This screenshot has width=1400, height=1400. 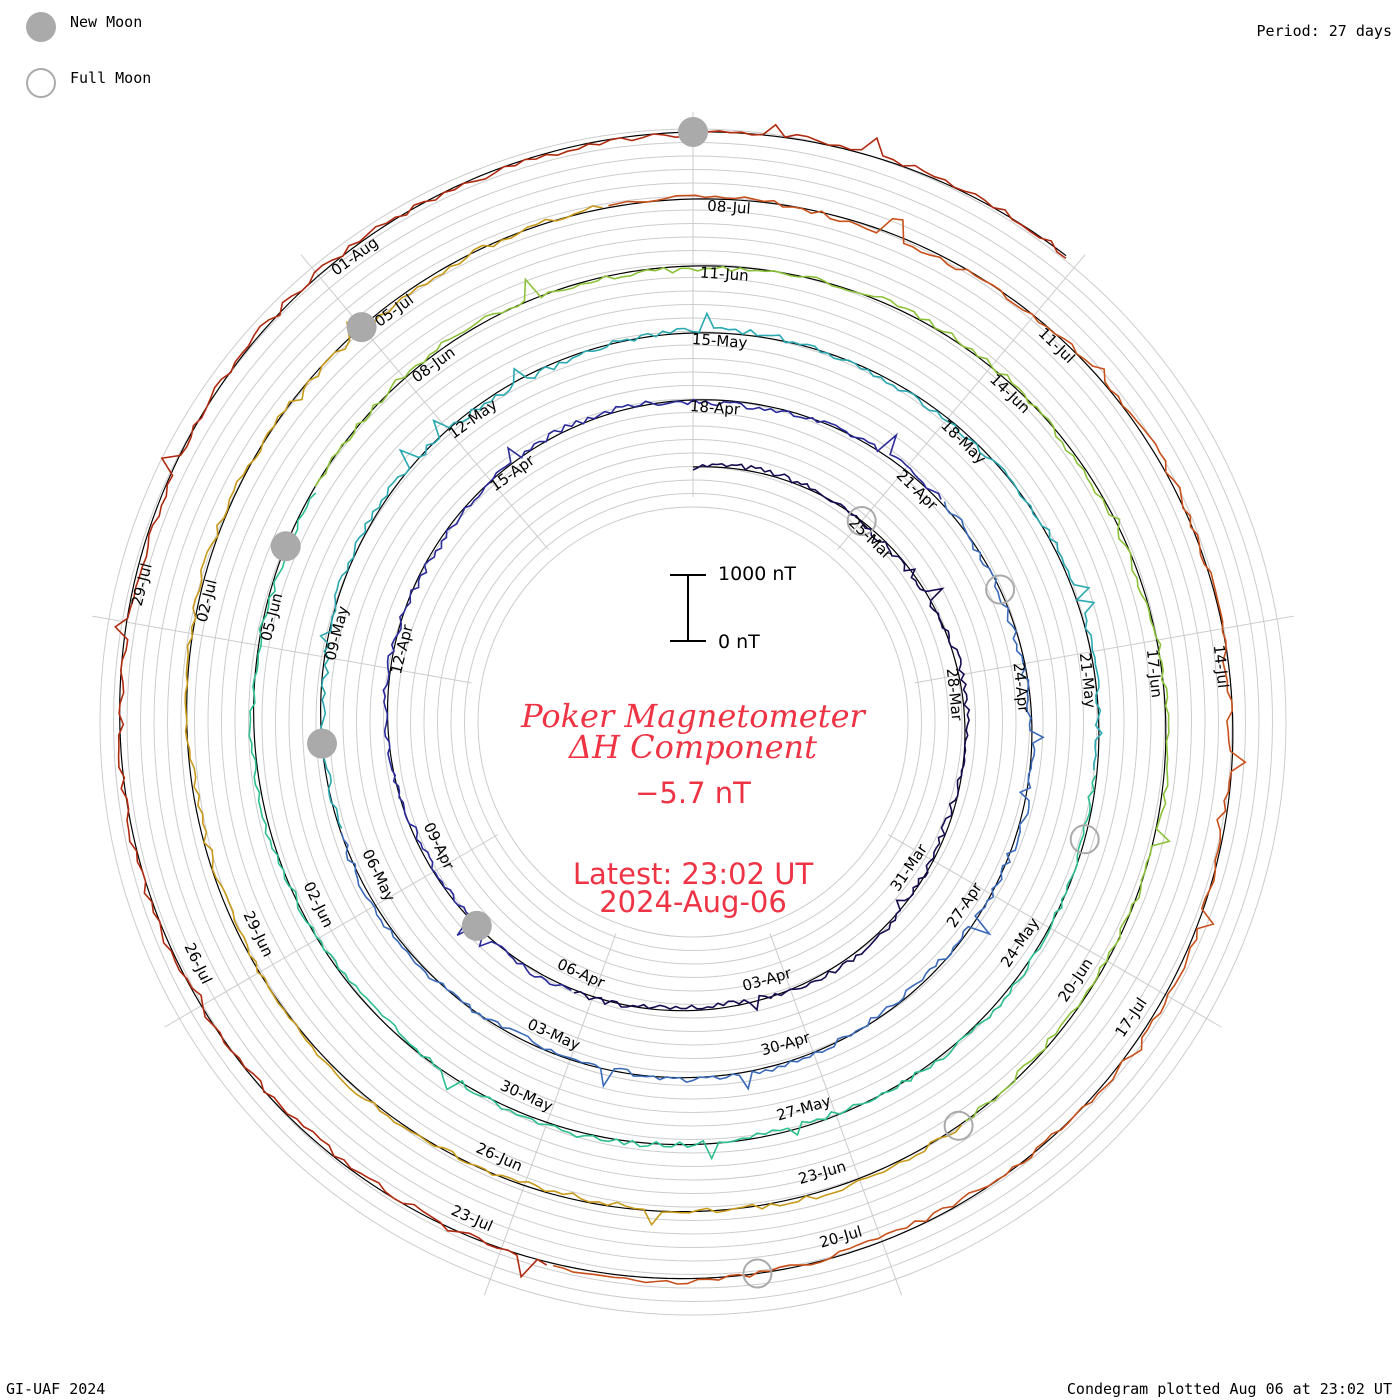 I want to click on date-label: 05-Jun, so click(x=271, y=617).